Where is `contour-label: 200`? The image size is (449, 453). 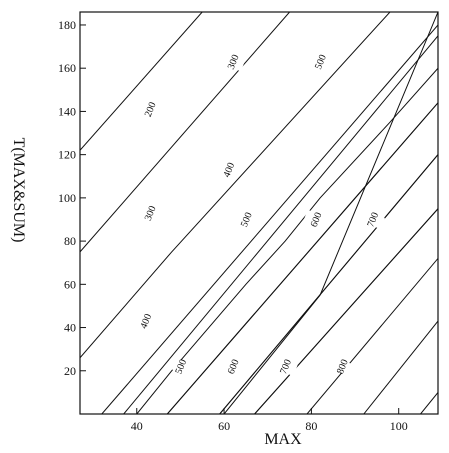 contour-label: 200 is located at coordinates (151, 110).